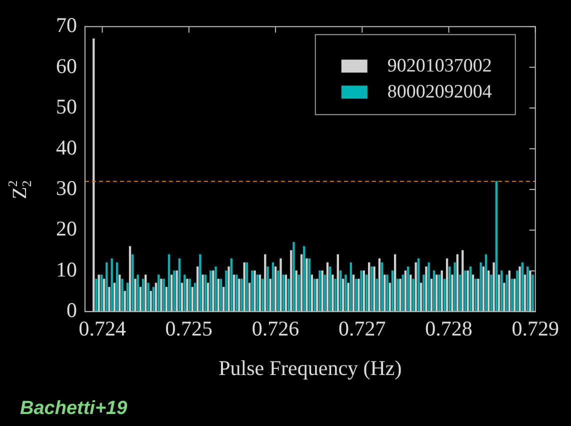 This screenshot has height=426, width=571. Describe the element at coordinates (66, 106) in the screenshot. I see `y-tick-label: 50` at that location.